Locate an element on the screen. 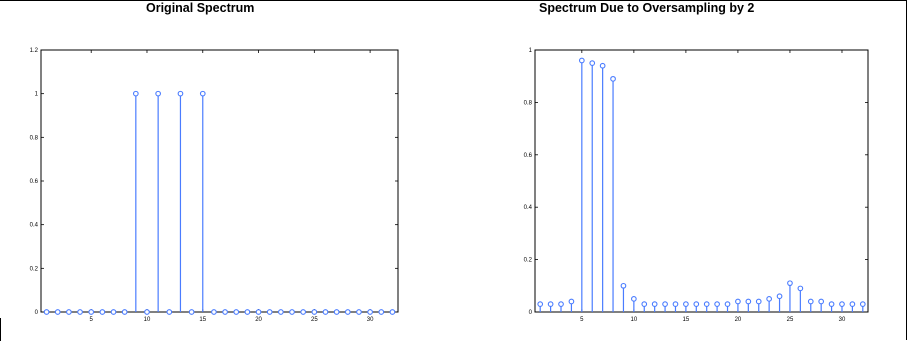  y-tick-label: 1.2 is located at coordinates (34, 51).